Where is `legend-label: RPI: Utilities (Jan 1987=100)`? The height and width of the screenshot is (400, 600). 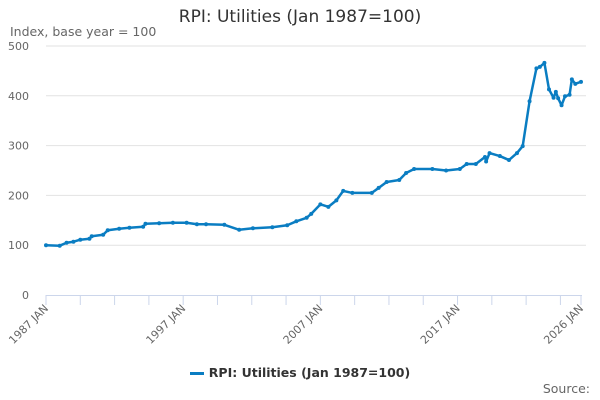 legend-label: RPI: Utilities (Jan 1987=100) is located at coordinates (309, 372).